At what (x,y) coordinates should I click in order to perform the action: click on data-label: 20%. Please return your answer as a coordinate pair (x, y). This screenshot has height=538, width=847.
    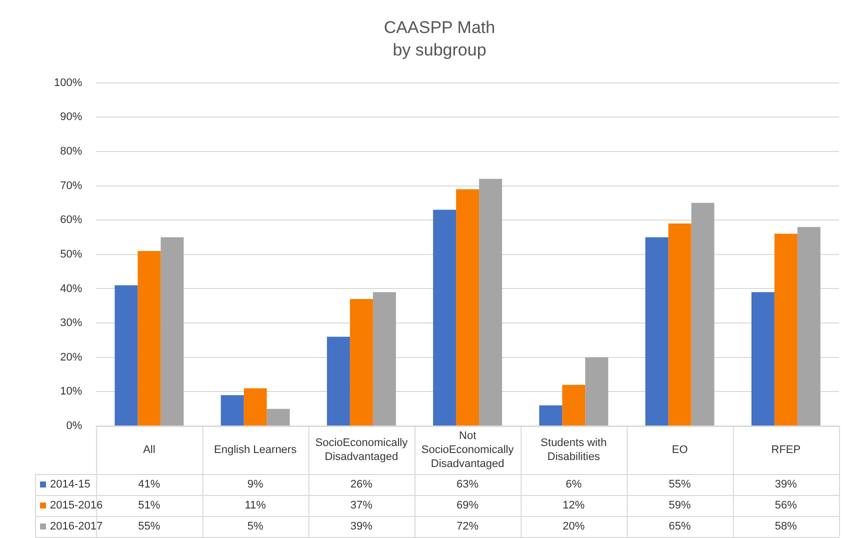
    Looking at the image, I should click on (573, 526).